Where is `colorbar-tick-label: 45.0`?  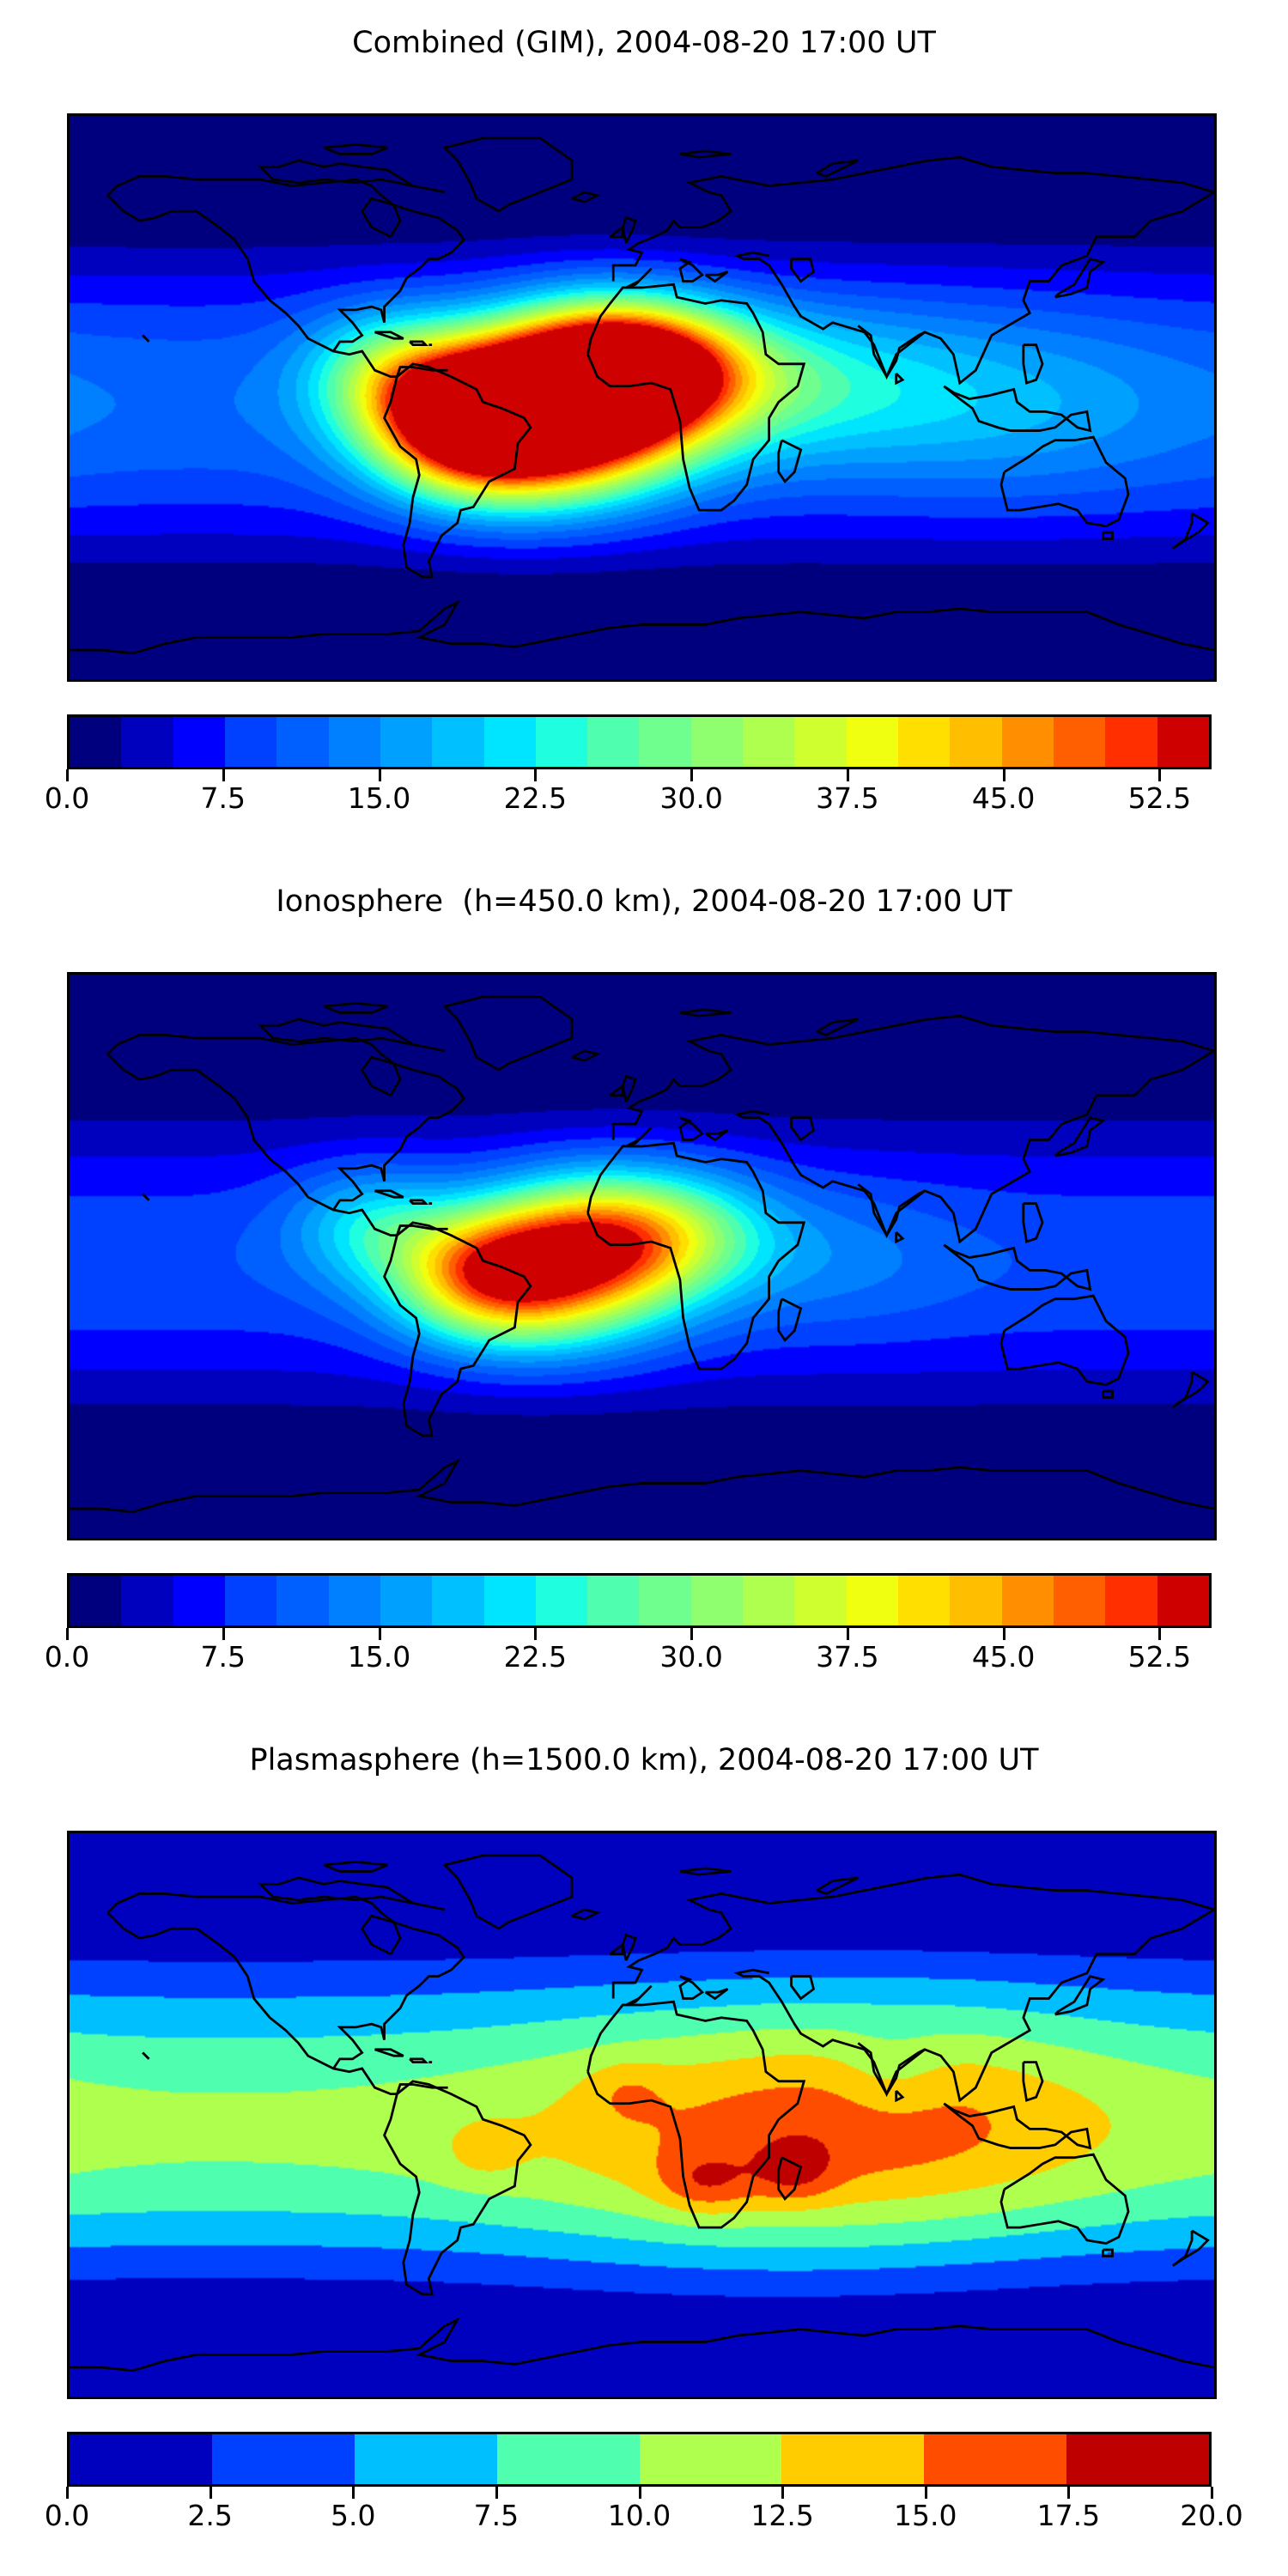 colorbar-tick-label: 45.0 is located at coordinates (1003, 1657).